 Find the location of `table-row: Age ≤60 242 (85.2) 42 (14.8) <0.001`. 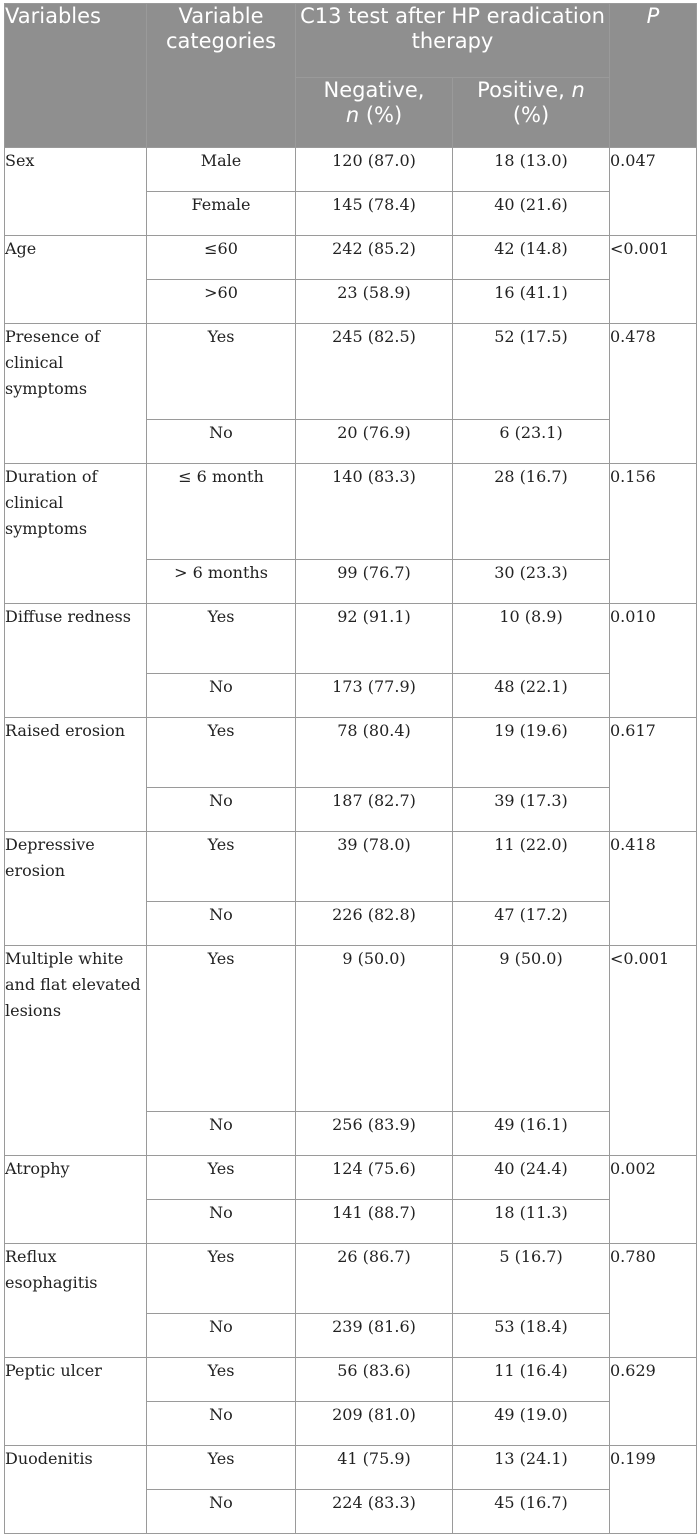

table-row: Age ≤60 242 (85.2) 42 (14.8) <0.001 is located at coordinates (350, 279).